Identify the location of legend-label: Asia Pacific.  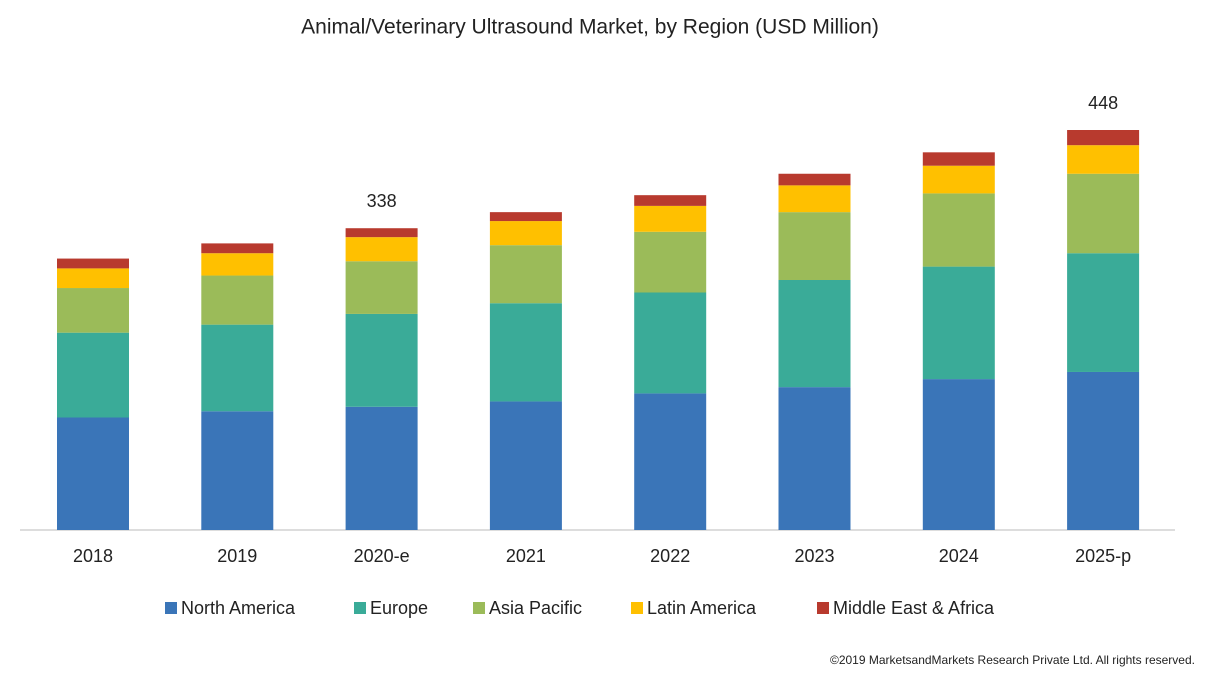
(535, 608).